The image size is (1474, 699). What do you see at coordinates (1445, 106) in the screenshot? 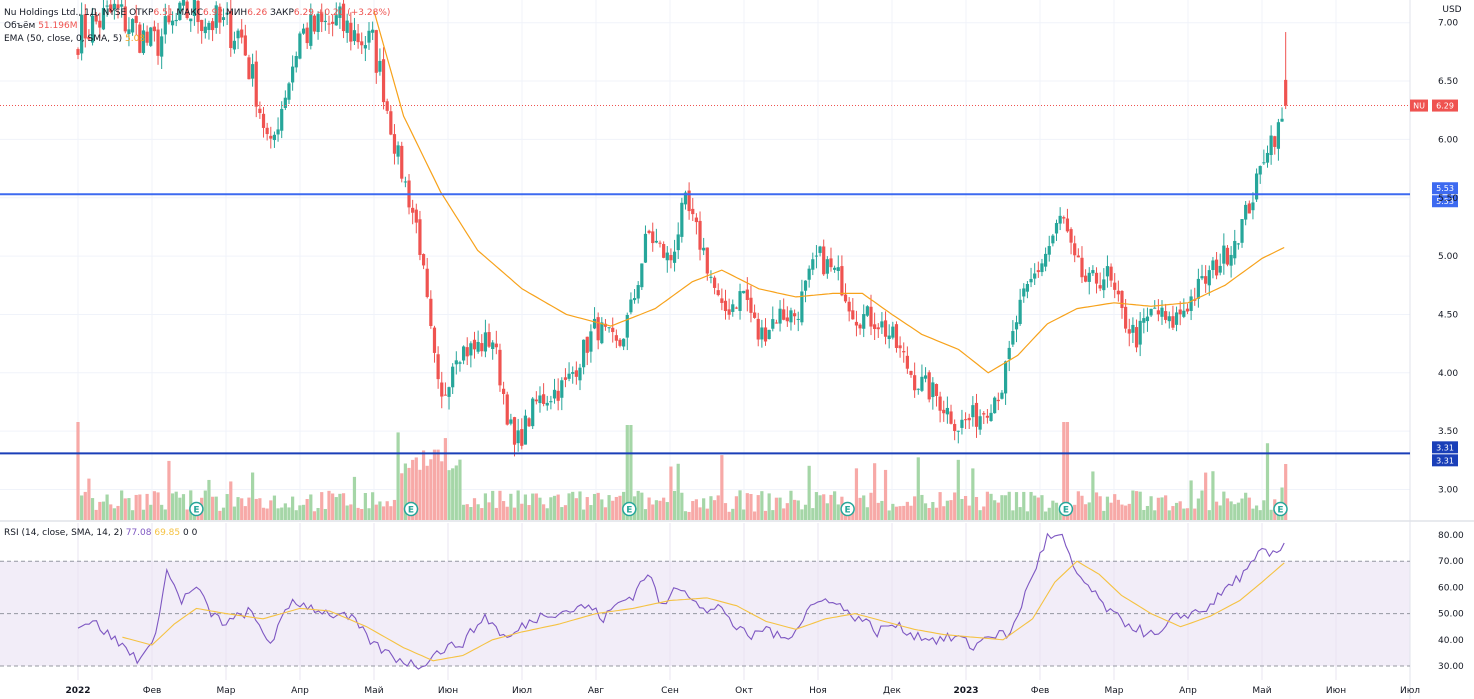
I see `price-value-label: 6.29` at bounding box center [1445, 106].